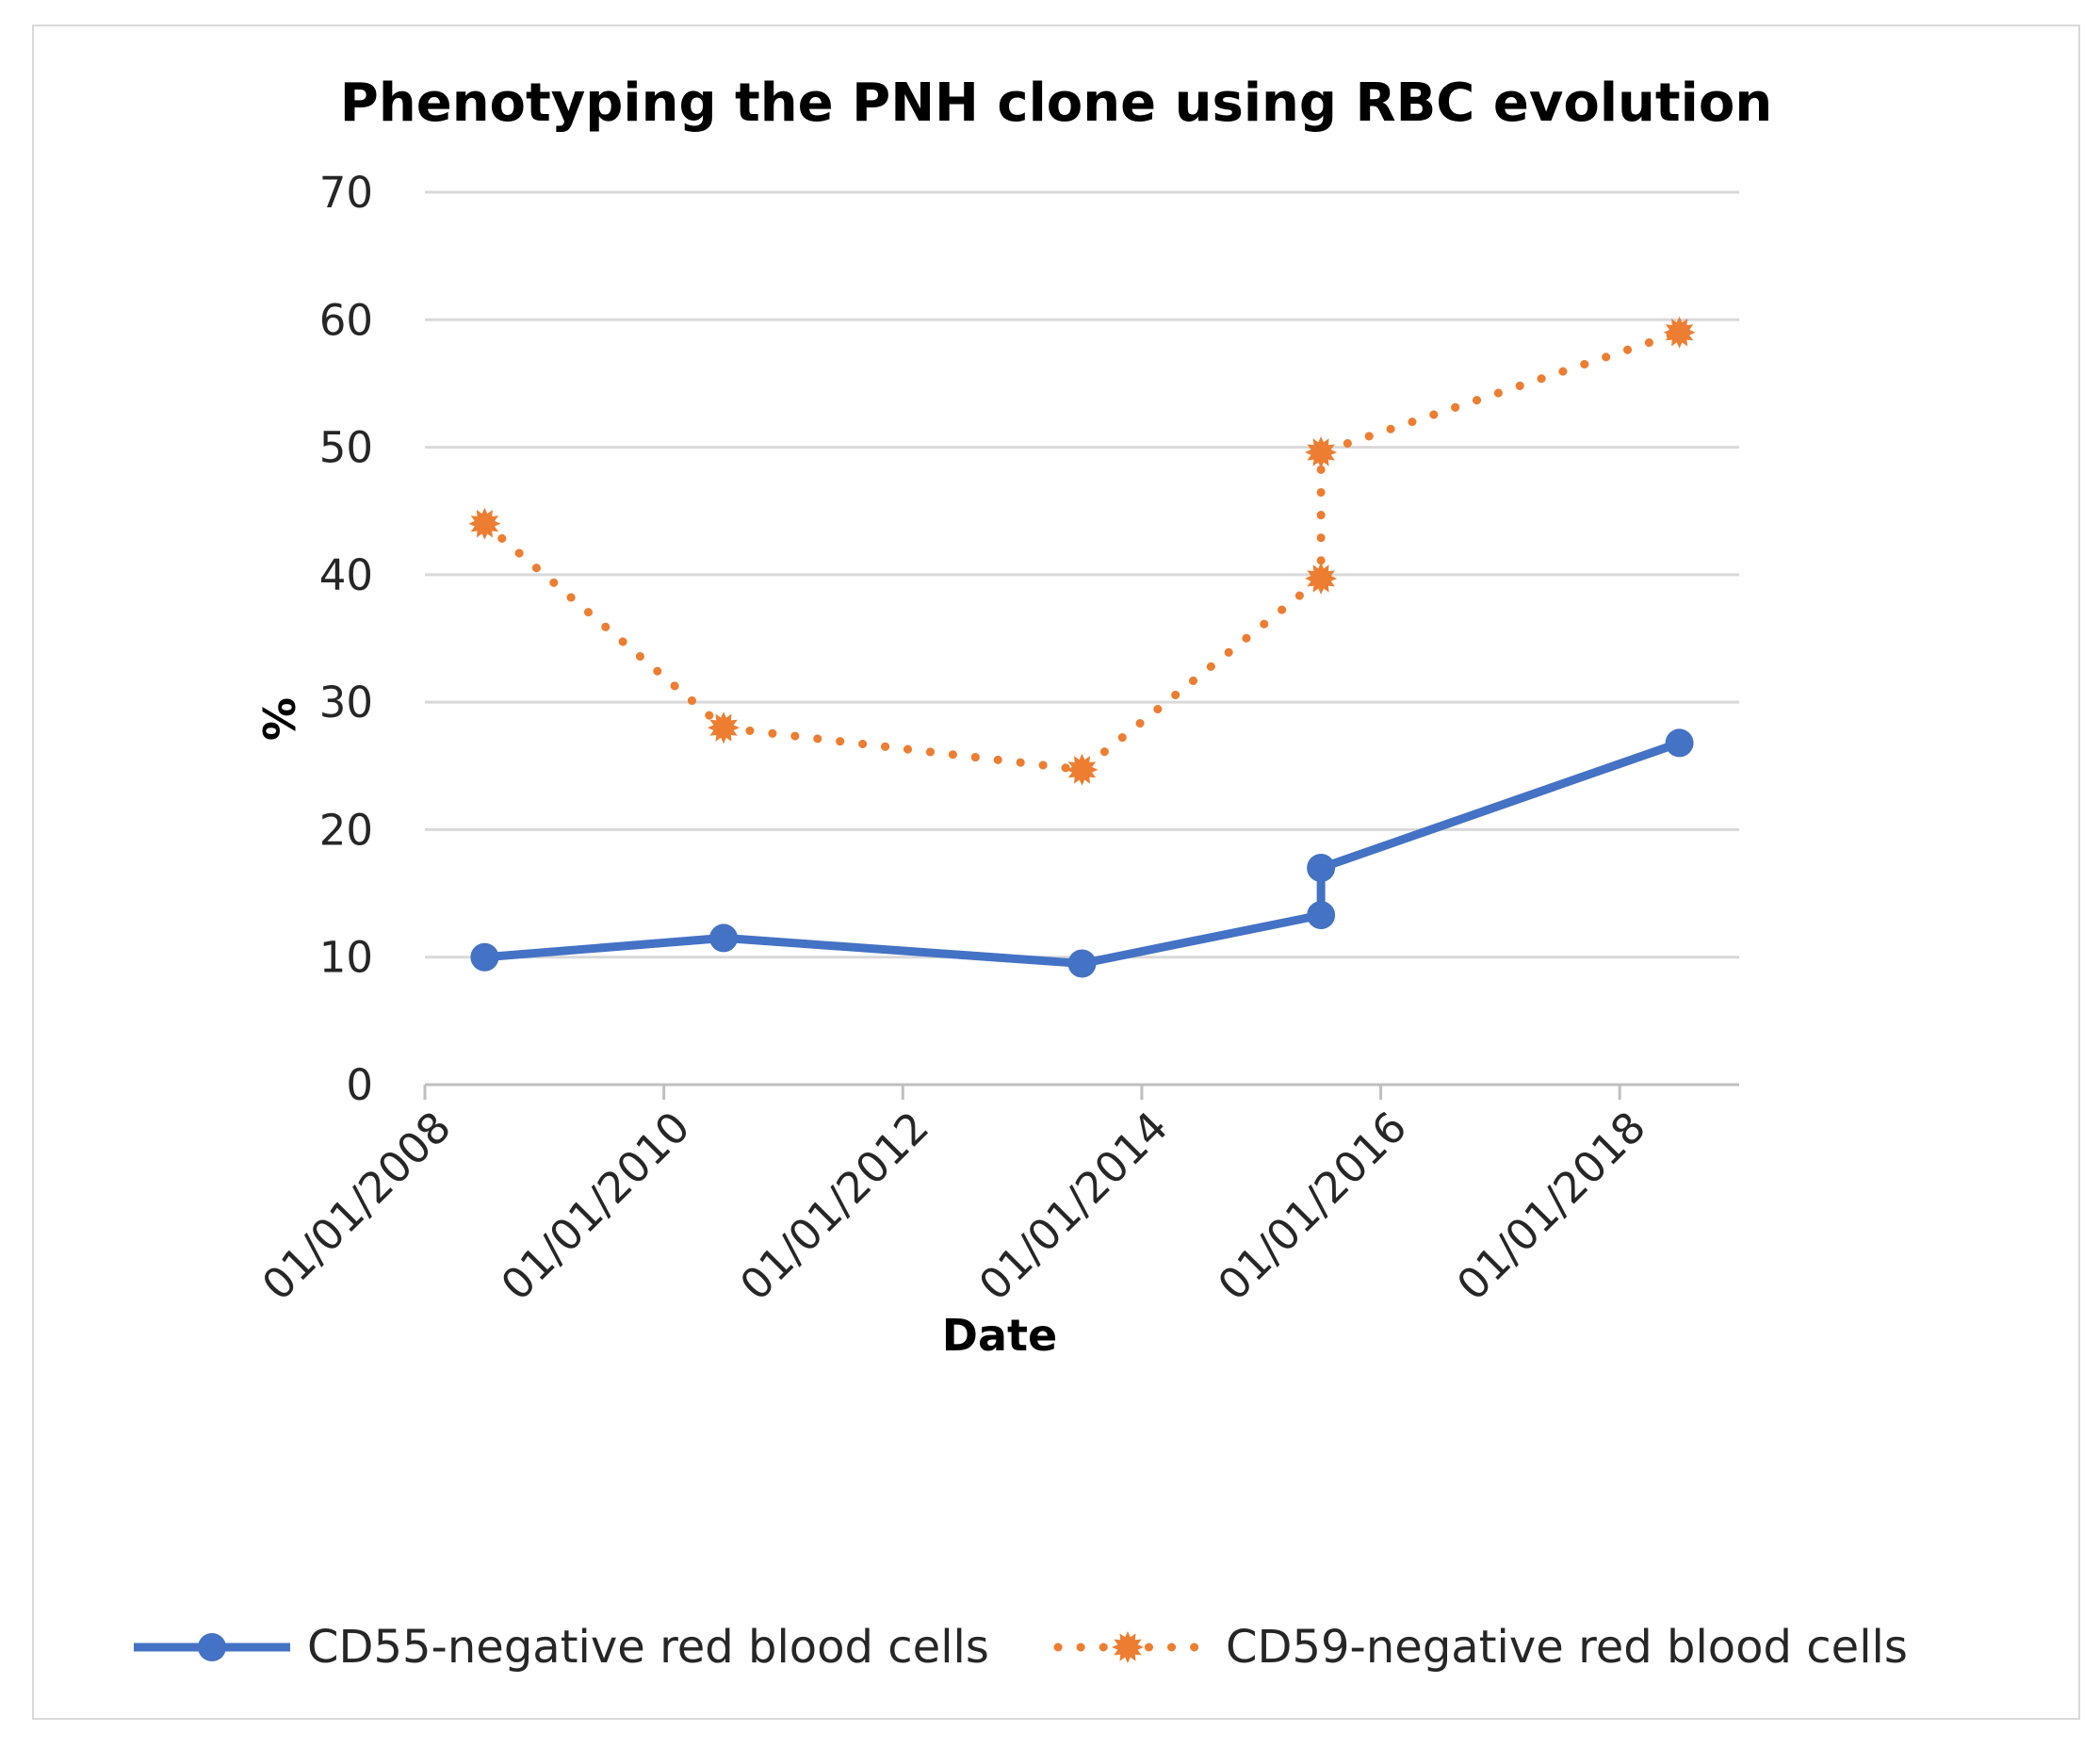 This screenshot has width=2100, height=1749. What do you see at coordinates (346, 830) in the screenshot?
I see `y-tick-label: 20` at bounding box center [346, 830].